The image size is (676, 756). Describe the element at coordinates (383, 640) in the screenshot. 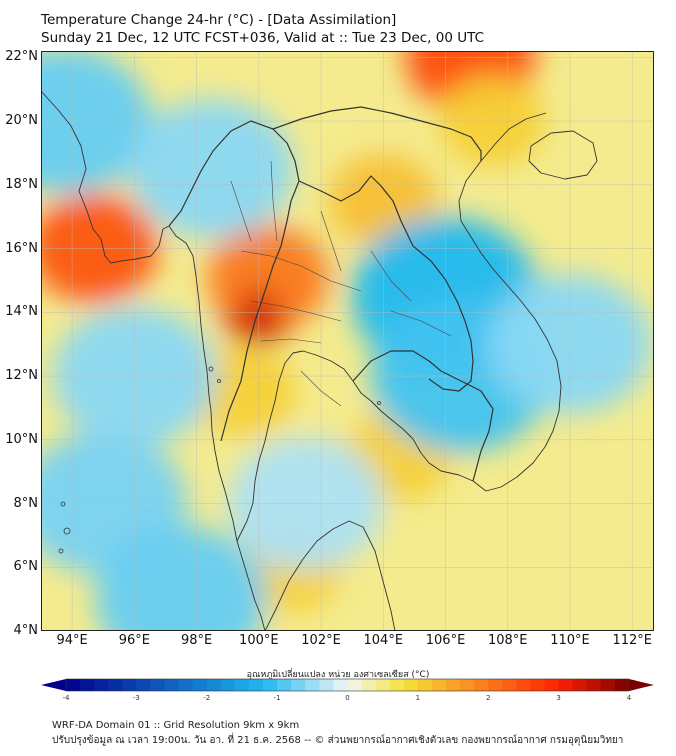

I see `lon-tick-label: 104°E` at that location.